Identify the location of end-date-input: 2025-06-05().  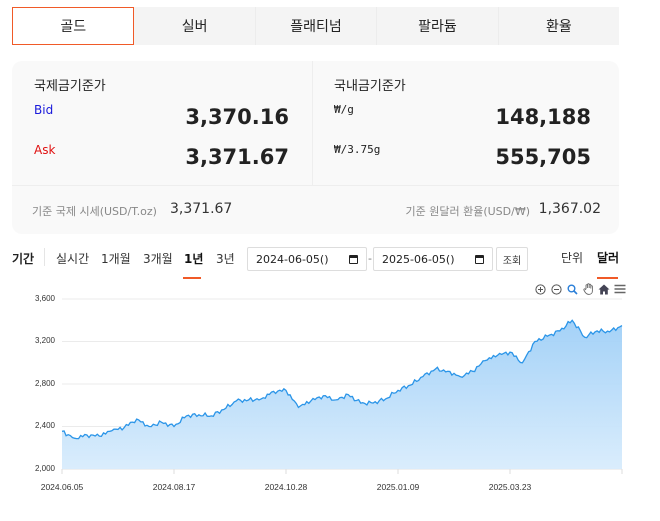
(433, 259).